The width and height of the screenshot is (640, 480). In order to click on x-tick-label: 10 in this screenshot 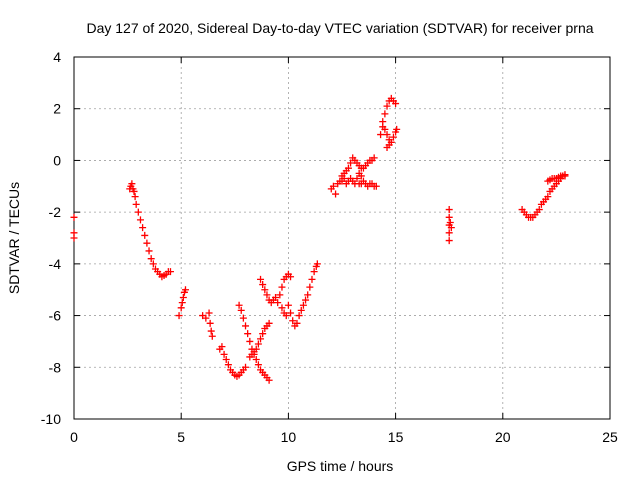, I will do `click(289, 437)`.